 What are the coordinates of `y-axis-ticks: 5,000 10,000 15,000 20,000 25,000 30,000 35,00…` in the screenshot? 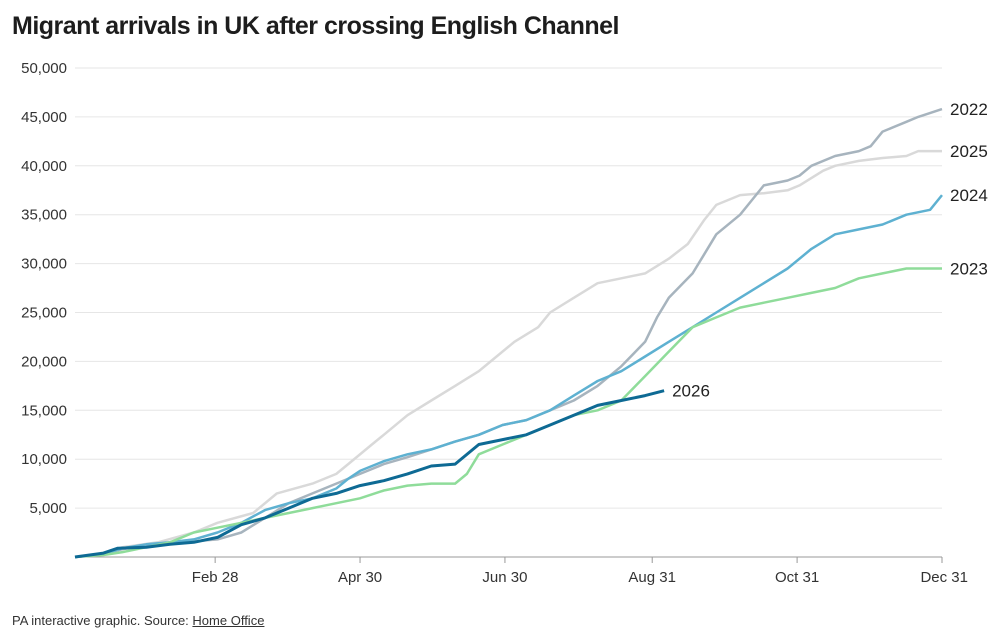 It's located at (44, 288).